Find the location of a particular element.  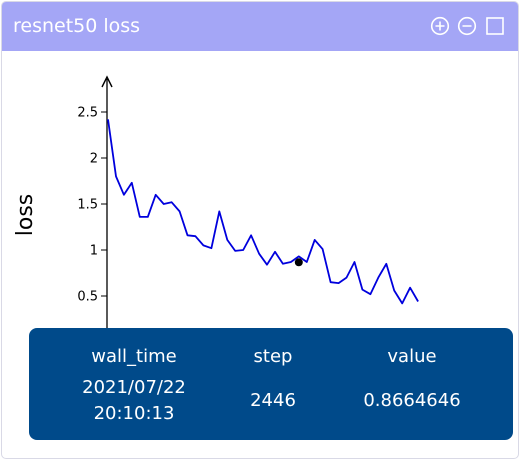

zoom-out-icon is located at coordinates (467, 26).